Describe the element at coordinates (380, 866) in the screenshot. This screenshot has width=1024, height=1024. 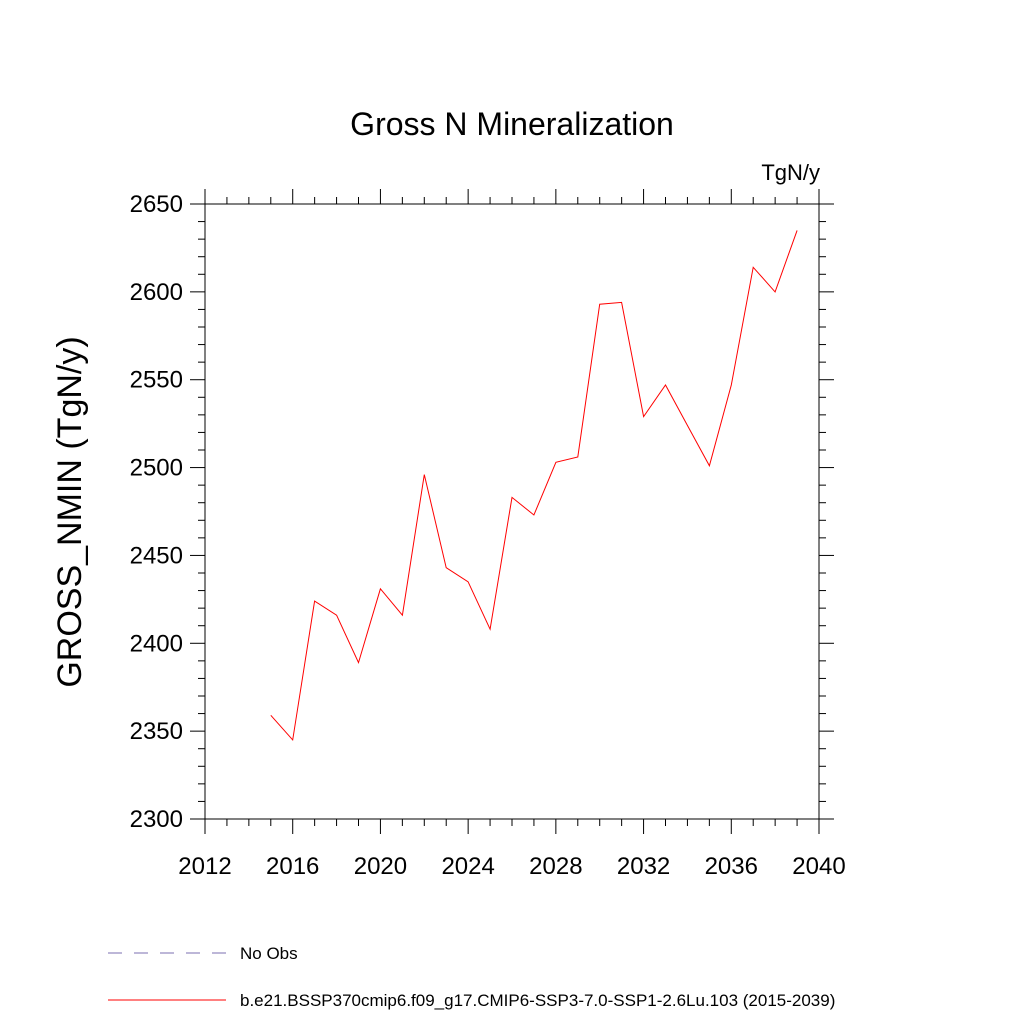
I see `x-tick-label: 2020` at that location.